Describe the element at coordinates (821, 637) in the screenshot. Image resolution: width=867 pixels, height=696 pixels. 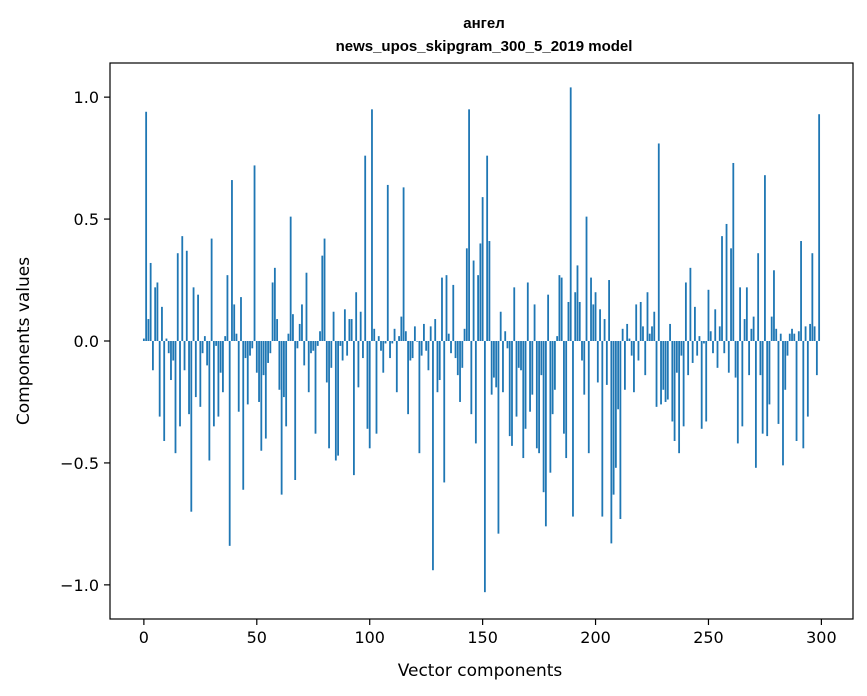
I see `x-tick-label: 300` at that location.